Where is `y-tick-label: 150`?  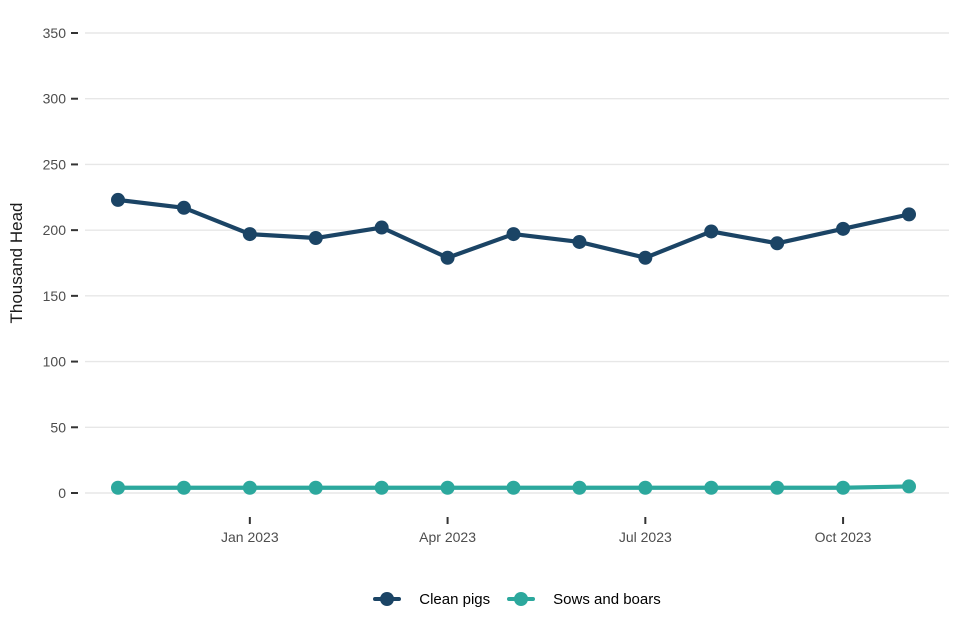 y-tick-label: 150 is located at coordinates (55, 296).